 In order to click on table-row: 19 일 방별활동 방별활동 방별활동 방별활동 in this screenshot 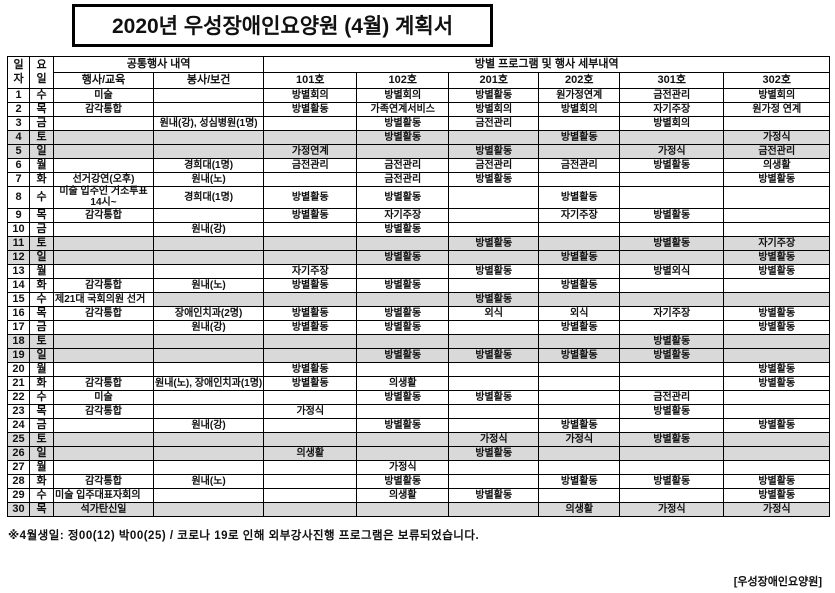, I will do `click(419, 355)`.